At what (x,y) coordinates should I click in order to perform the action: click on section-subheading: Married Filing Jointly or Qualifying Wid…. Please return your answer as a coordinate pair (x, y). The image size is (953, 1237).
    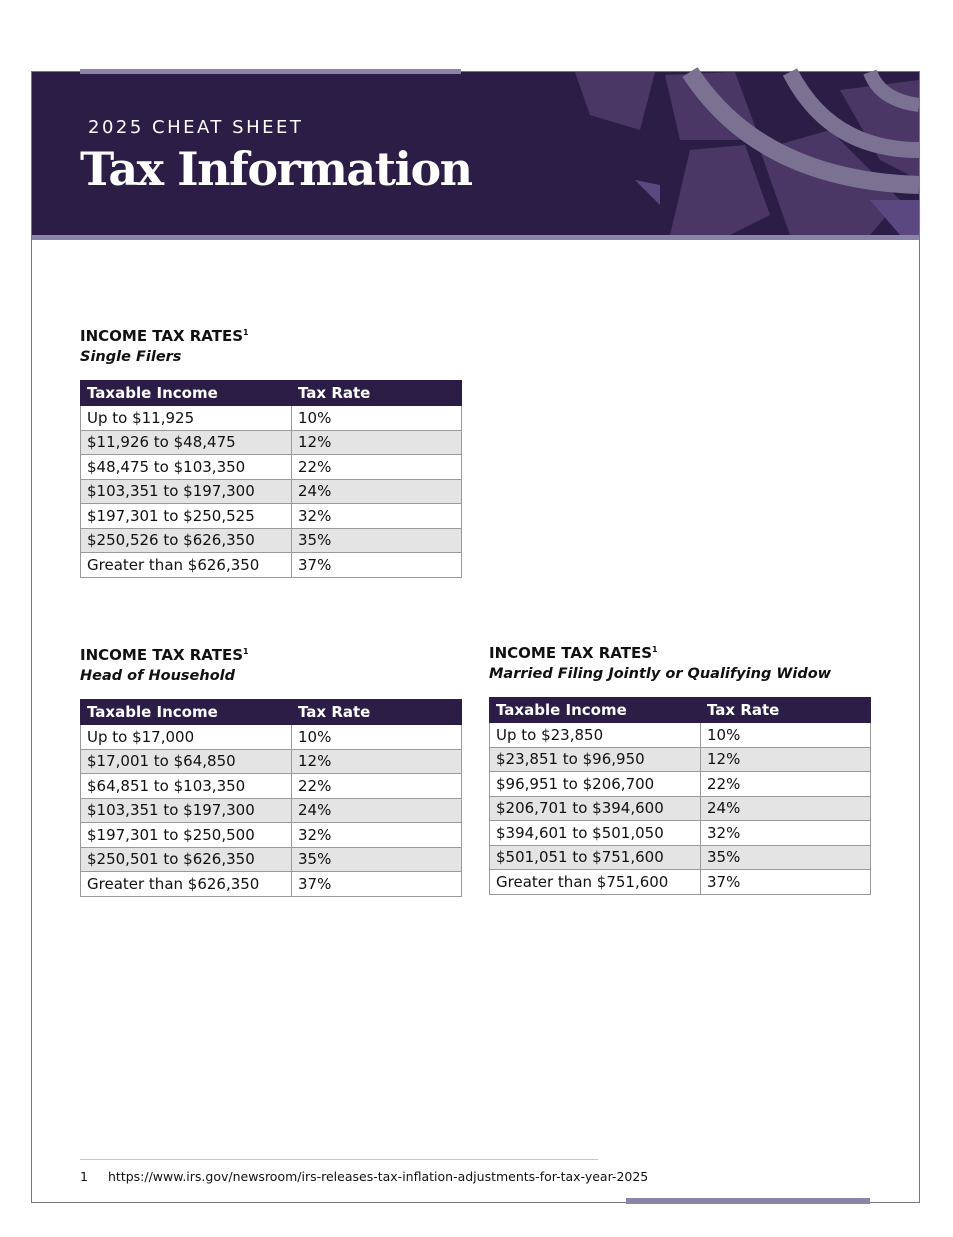
    Looking at the image, I should click on (660, 674).